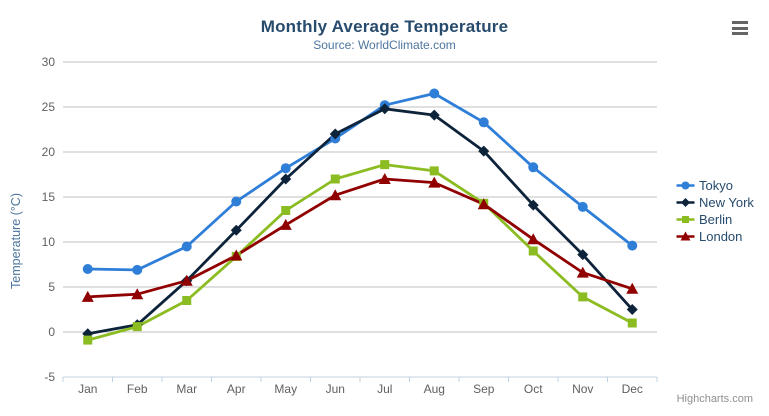  What do you see at coordinates (740, 22) in the screenshot?
I see `hamburger-menu-icon` at bounding box center [740, 22].